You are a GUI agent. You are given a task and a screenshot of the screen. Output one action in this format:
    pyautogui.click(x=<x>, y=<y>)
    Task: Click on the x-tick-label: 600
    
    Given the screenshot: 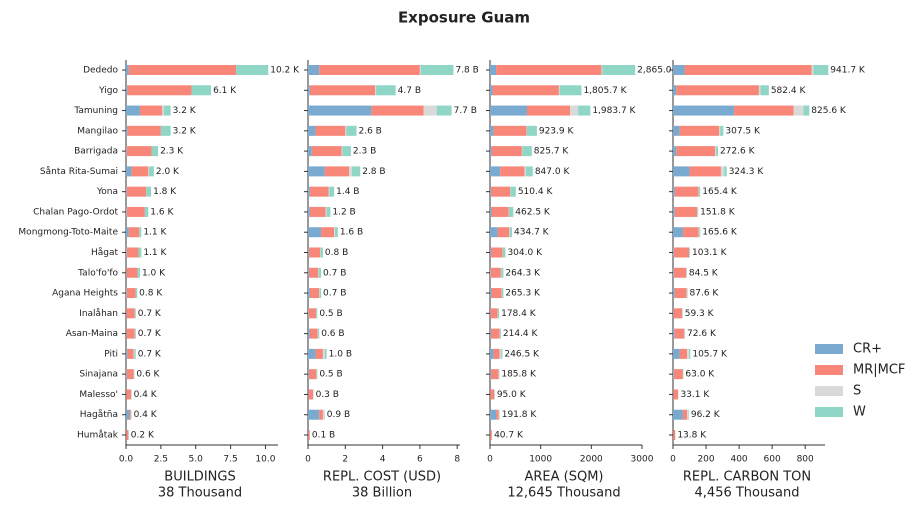 What is the action you would take?
    pyautogui.click(x=772, y=460)
    